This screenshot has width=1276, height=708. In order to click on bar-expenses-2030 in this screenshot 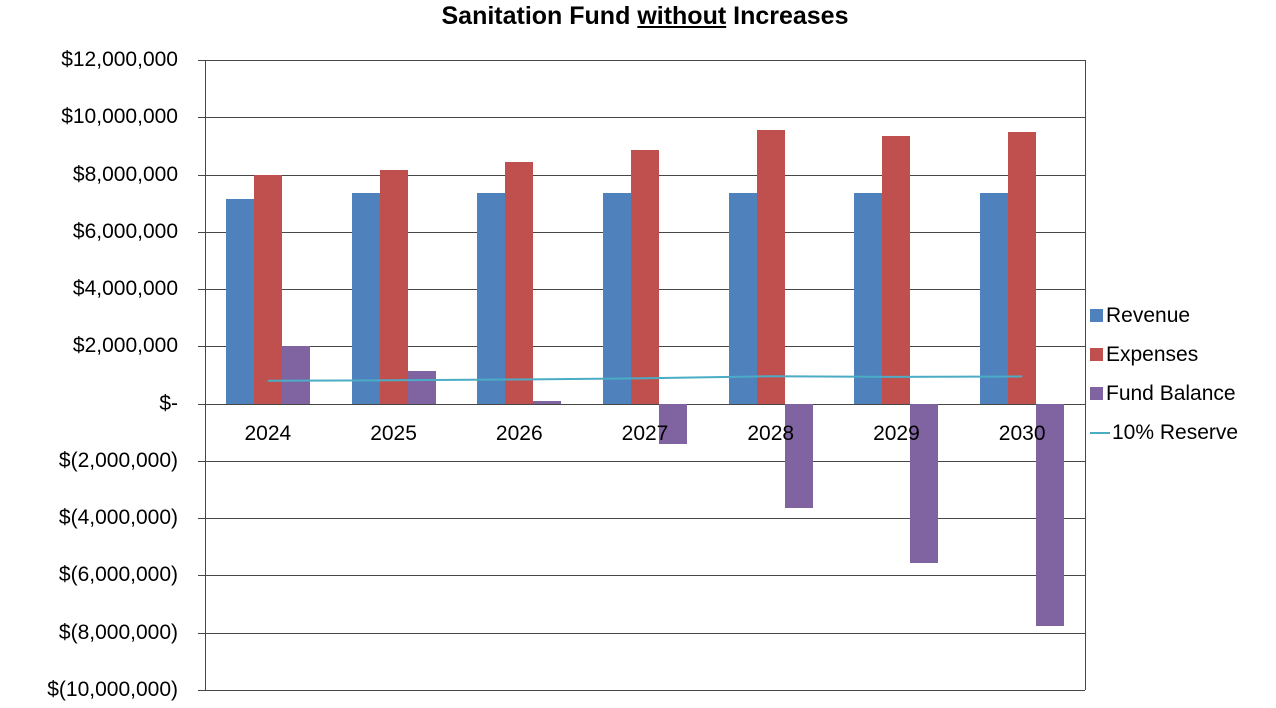, I will do `click(1022, 267)`.